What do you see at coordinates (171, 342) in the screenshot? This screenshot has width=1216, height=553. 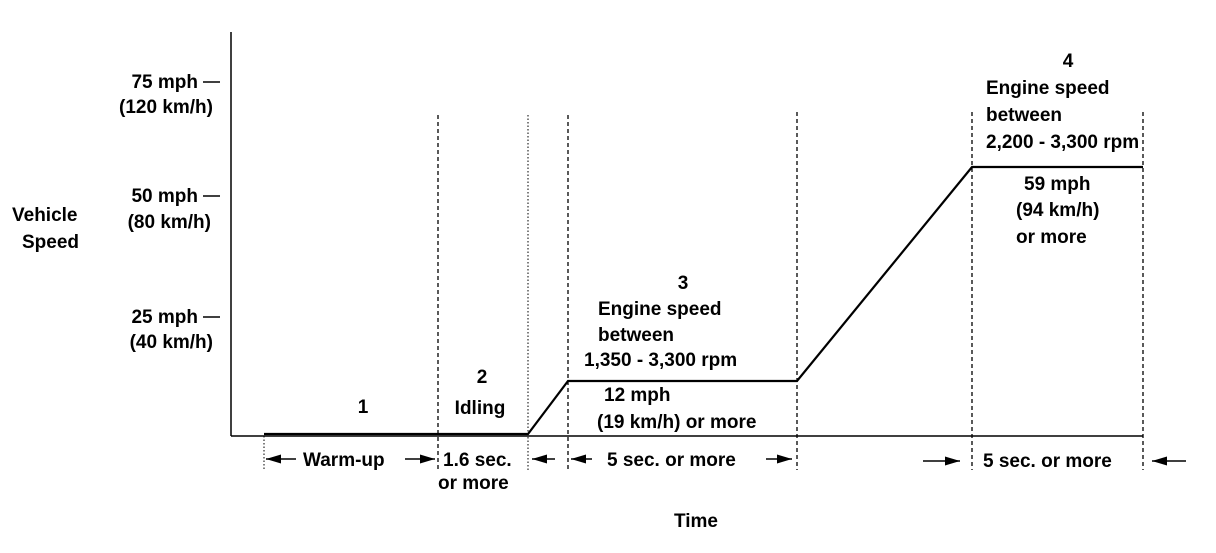 I see `tick-40-kmh: (40 km/h)` at bounding box center [171, 342].